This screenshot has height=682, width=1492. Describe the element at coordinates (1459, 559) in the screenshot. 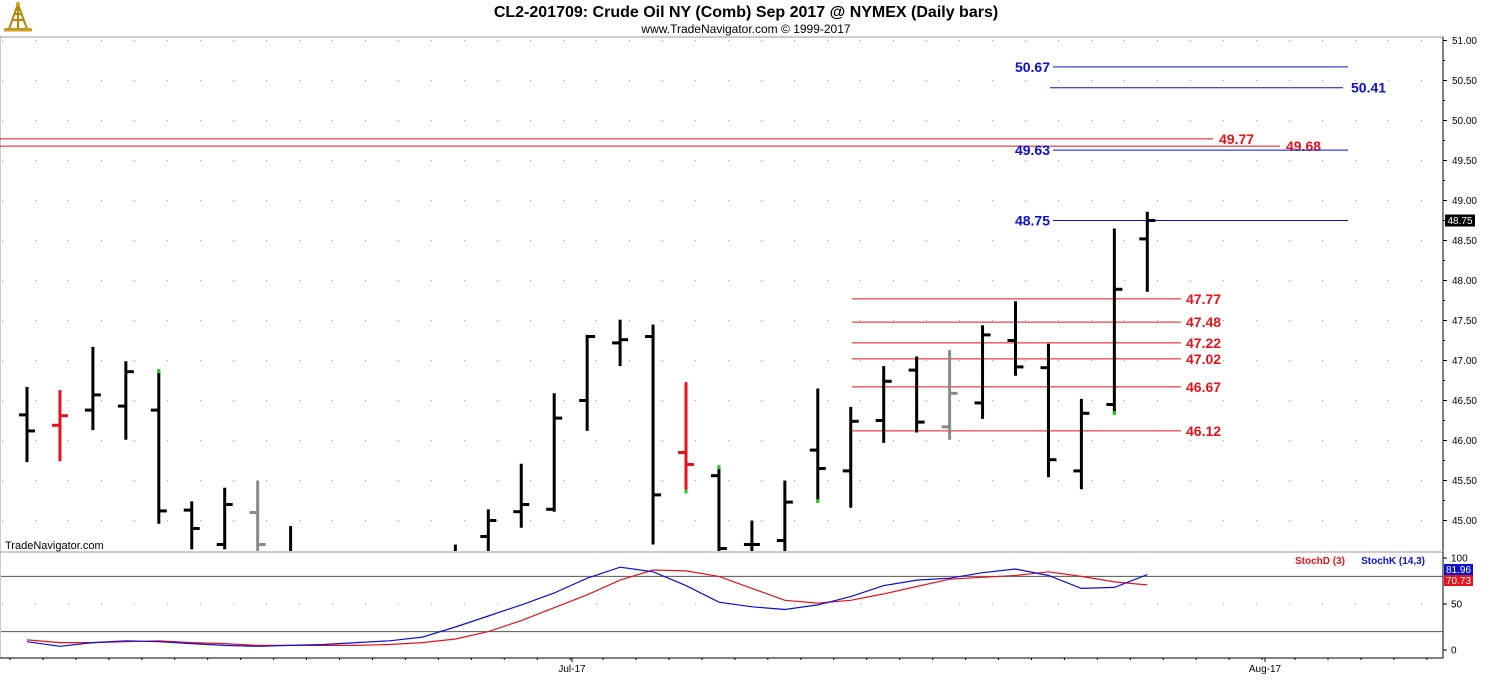

I see `stoch-tick-label: 100` at that location.